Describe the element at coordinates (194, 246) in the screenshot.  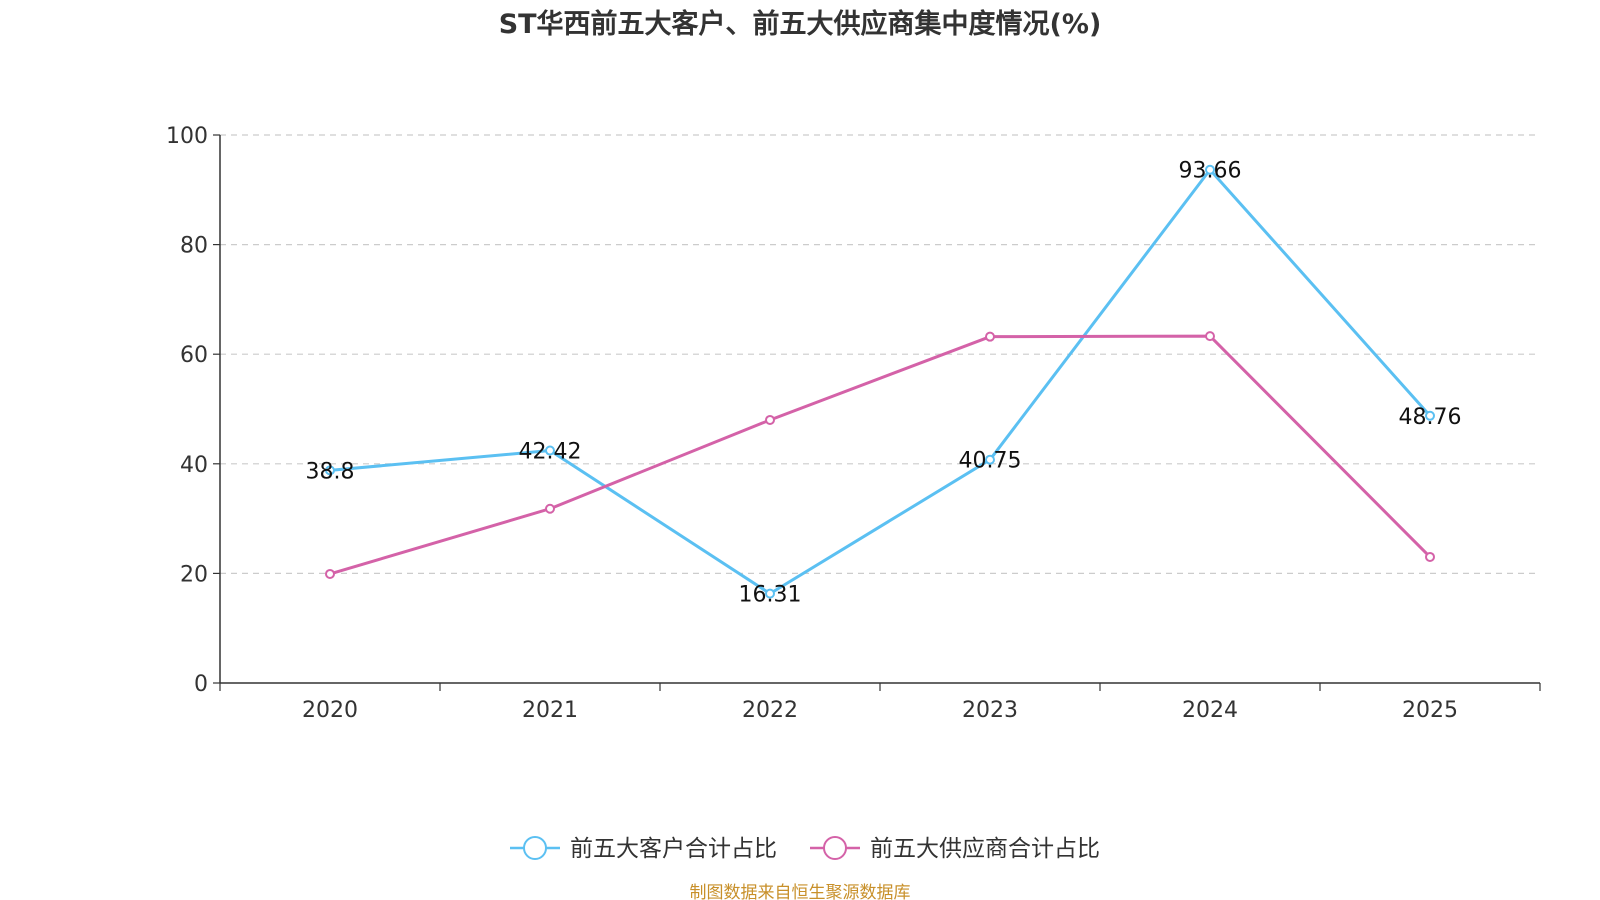
I see `y-tick-label-80: 80` at that location.